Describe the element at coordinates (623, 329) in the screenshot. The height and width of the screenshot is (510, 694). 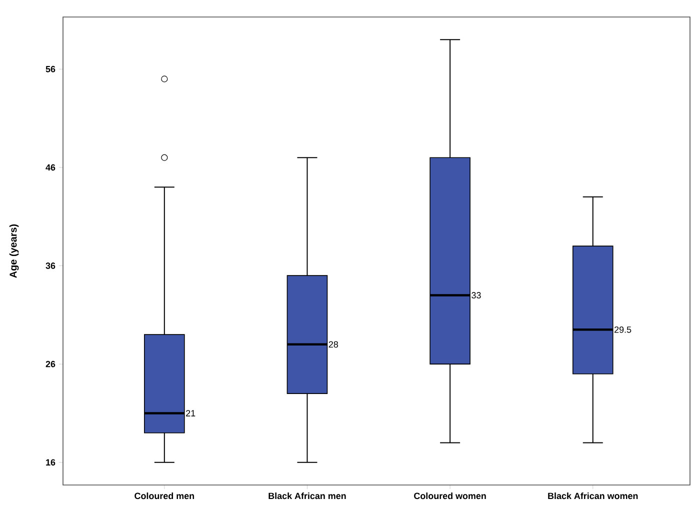
I see `text: 29.5` at that location.